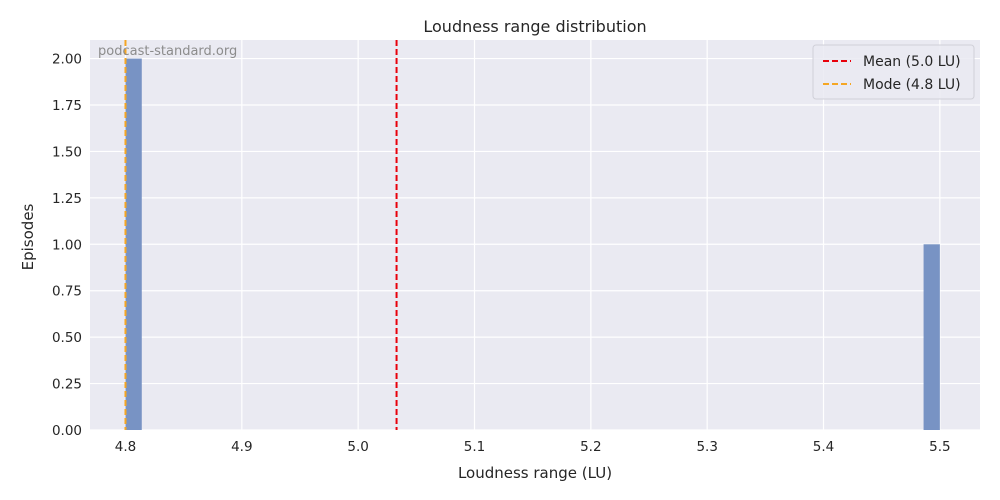 Image resolution: width=1000 pixels, height=500 pixels. What do you see at coordinates (241, 447) in the screenshot?
I see `x-tick-label: 4.9` at bounding box center [241, 447].